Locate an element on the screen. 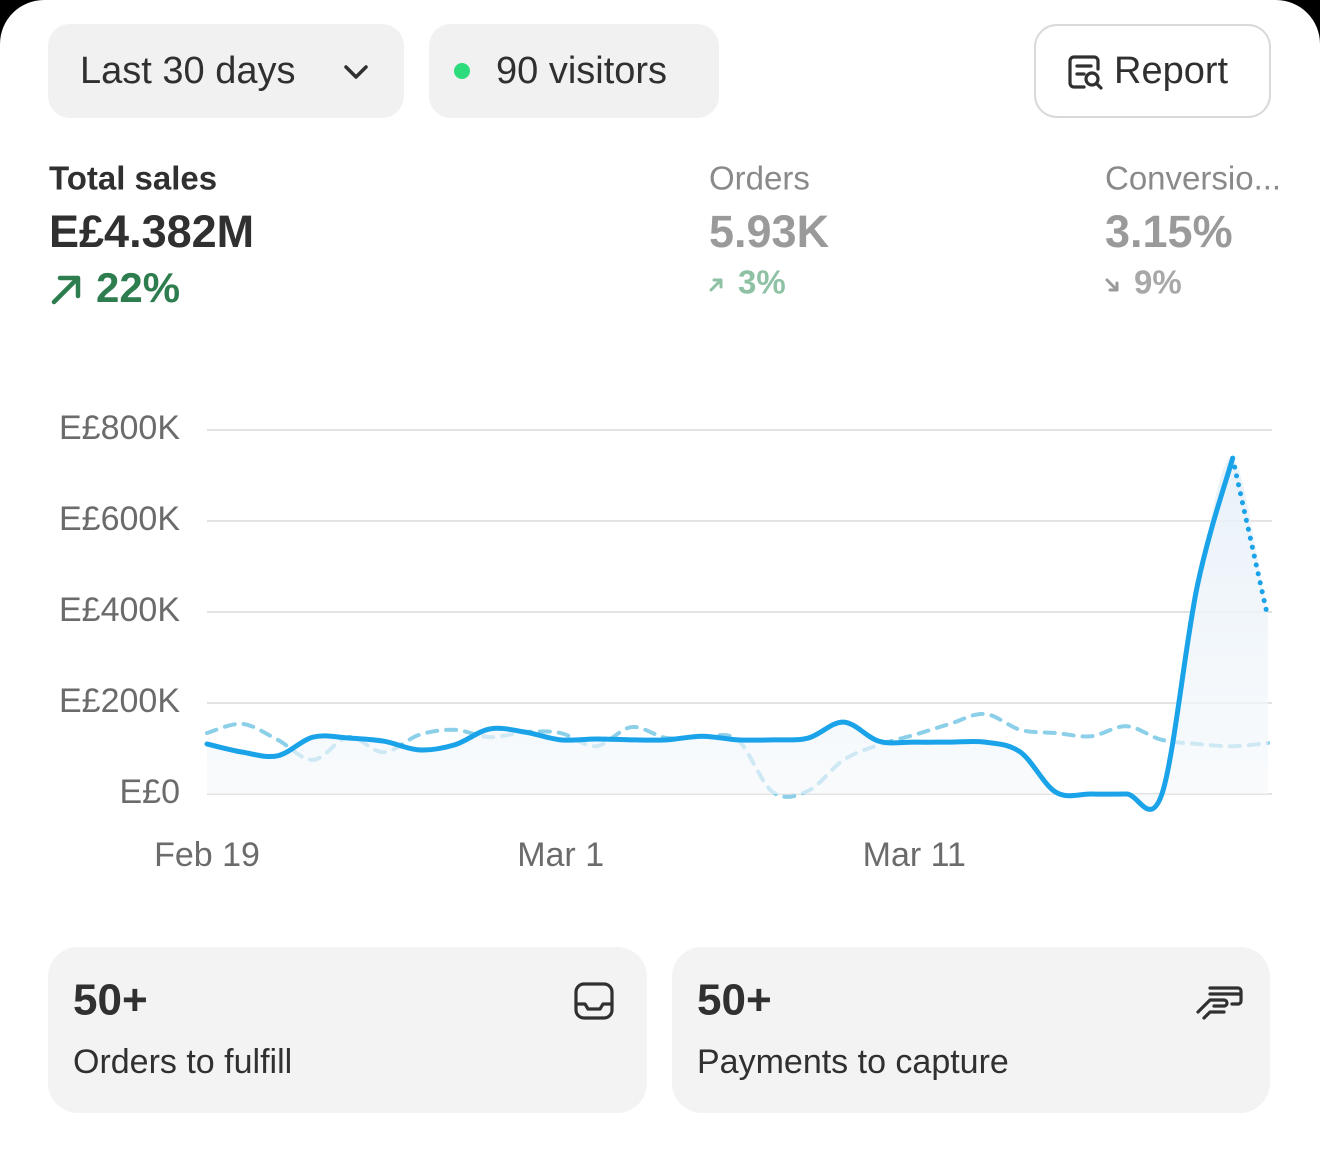  y-tick-label: E£0 is located at coordinates (150, 792).